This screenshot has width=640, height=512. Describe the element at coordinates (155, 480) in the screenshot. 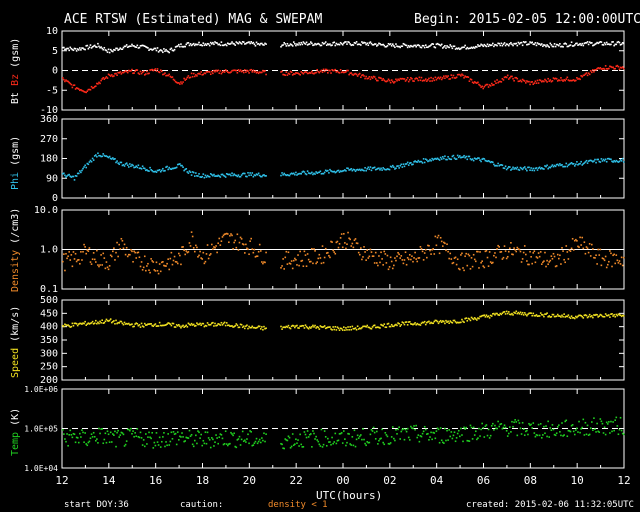

I see `xtick-label-2: 16` at that location.